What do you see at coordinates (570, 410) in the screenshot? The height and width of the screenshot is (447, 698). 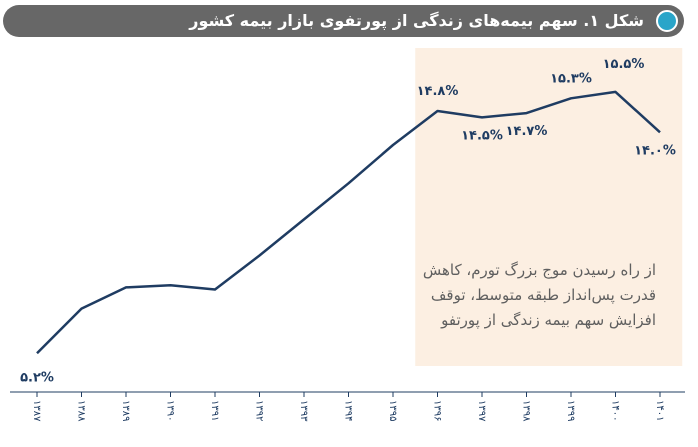 I see `x-tick-label: ۱۳۹۹` at bounding box center [570, 410].